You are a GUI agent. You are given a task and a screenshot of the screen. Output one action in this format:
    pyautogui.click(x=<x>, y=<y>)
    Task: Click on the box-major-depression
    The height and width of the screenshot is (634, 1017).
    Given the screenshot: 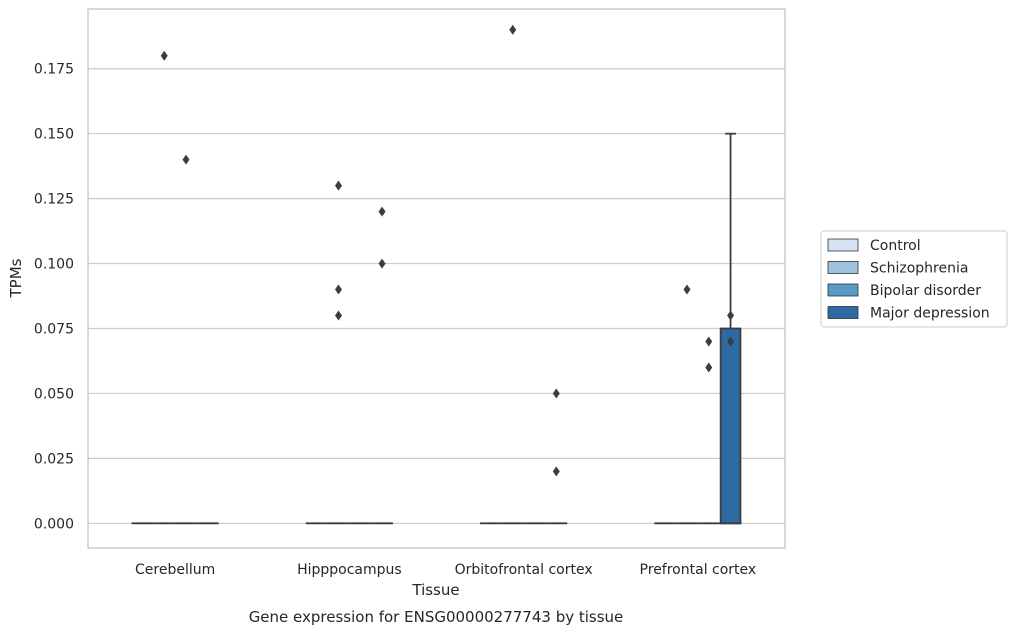 What is the action you would take?
    pyautogui.click(x=730, y=328)
    